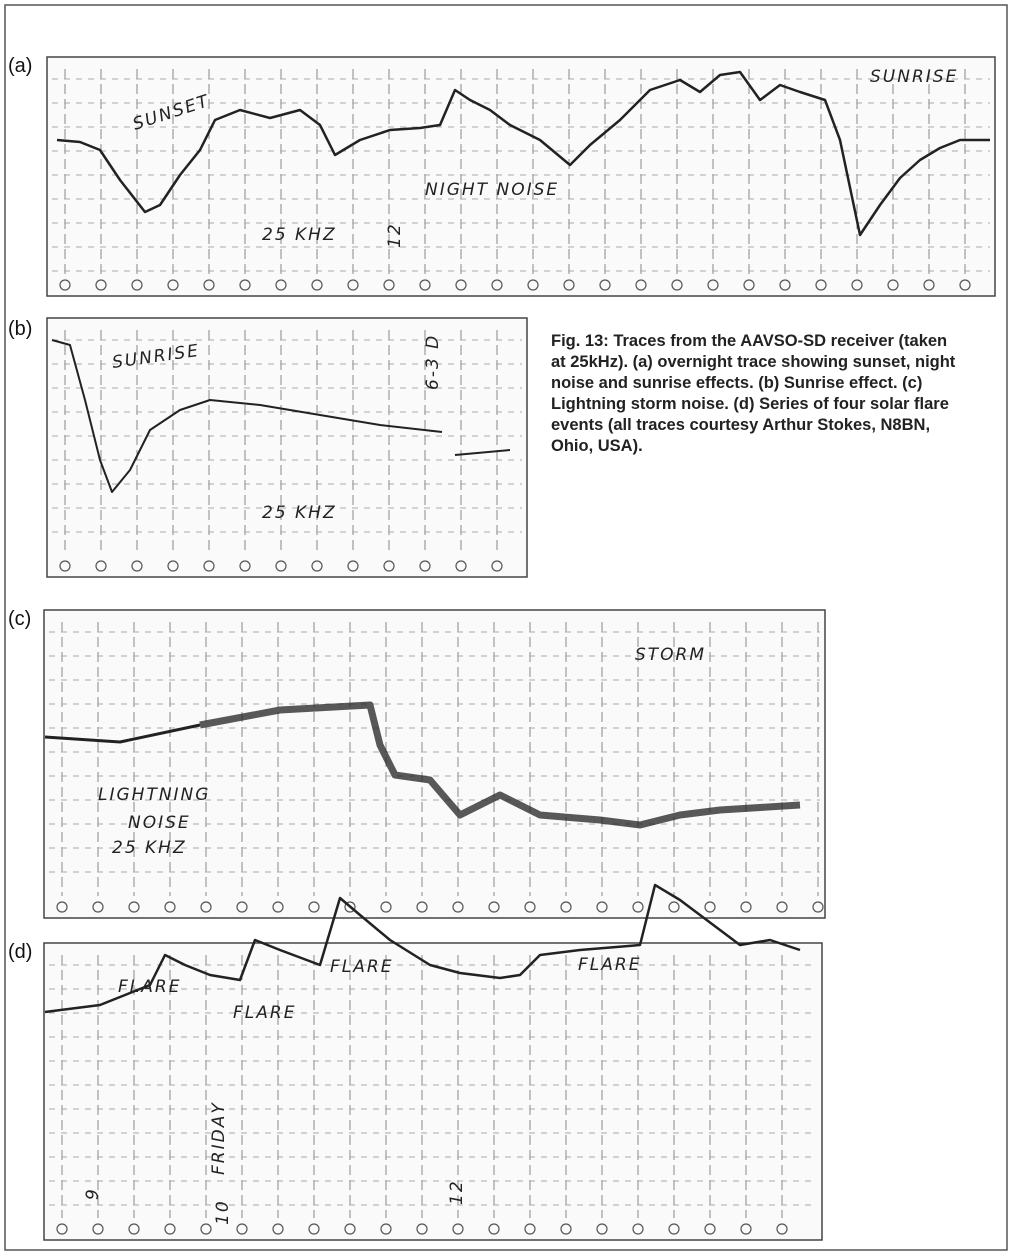 This screenshot has height=1255, width=1013. What do you see at coordinates (19, 619) in the screenshot?
I see `panel-label: (c)` at bounding box center [19, 619].